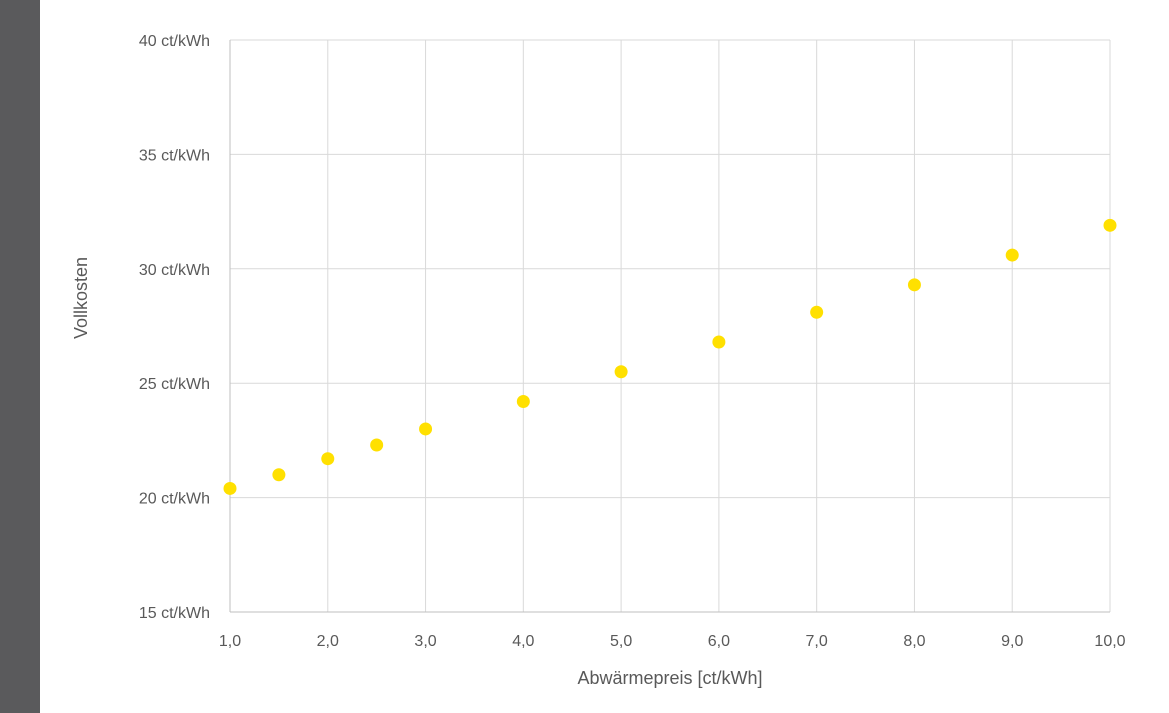  What do you see at coordinates (174, 384) in the screenshot?
I see `y-tick-label: 25 ct/kWh` at bounding box center [174, 384].